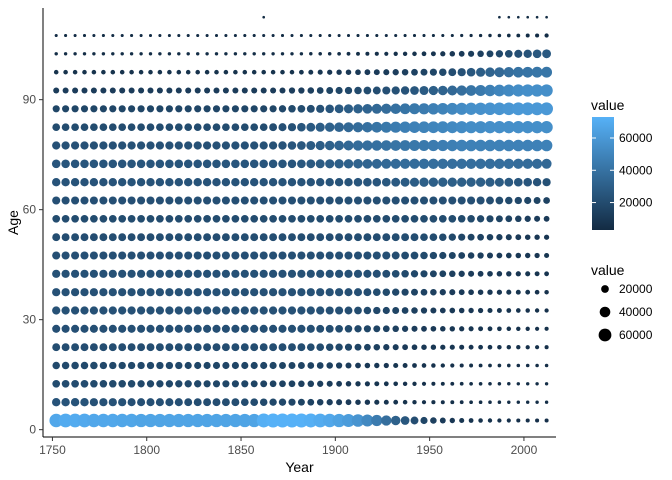  I want to click on x-tick-label: 1800, so click(146, 450).